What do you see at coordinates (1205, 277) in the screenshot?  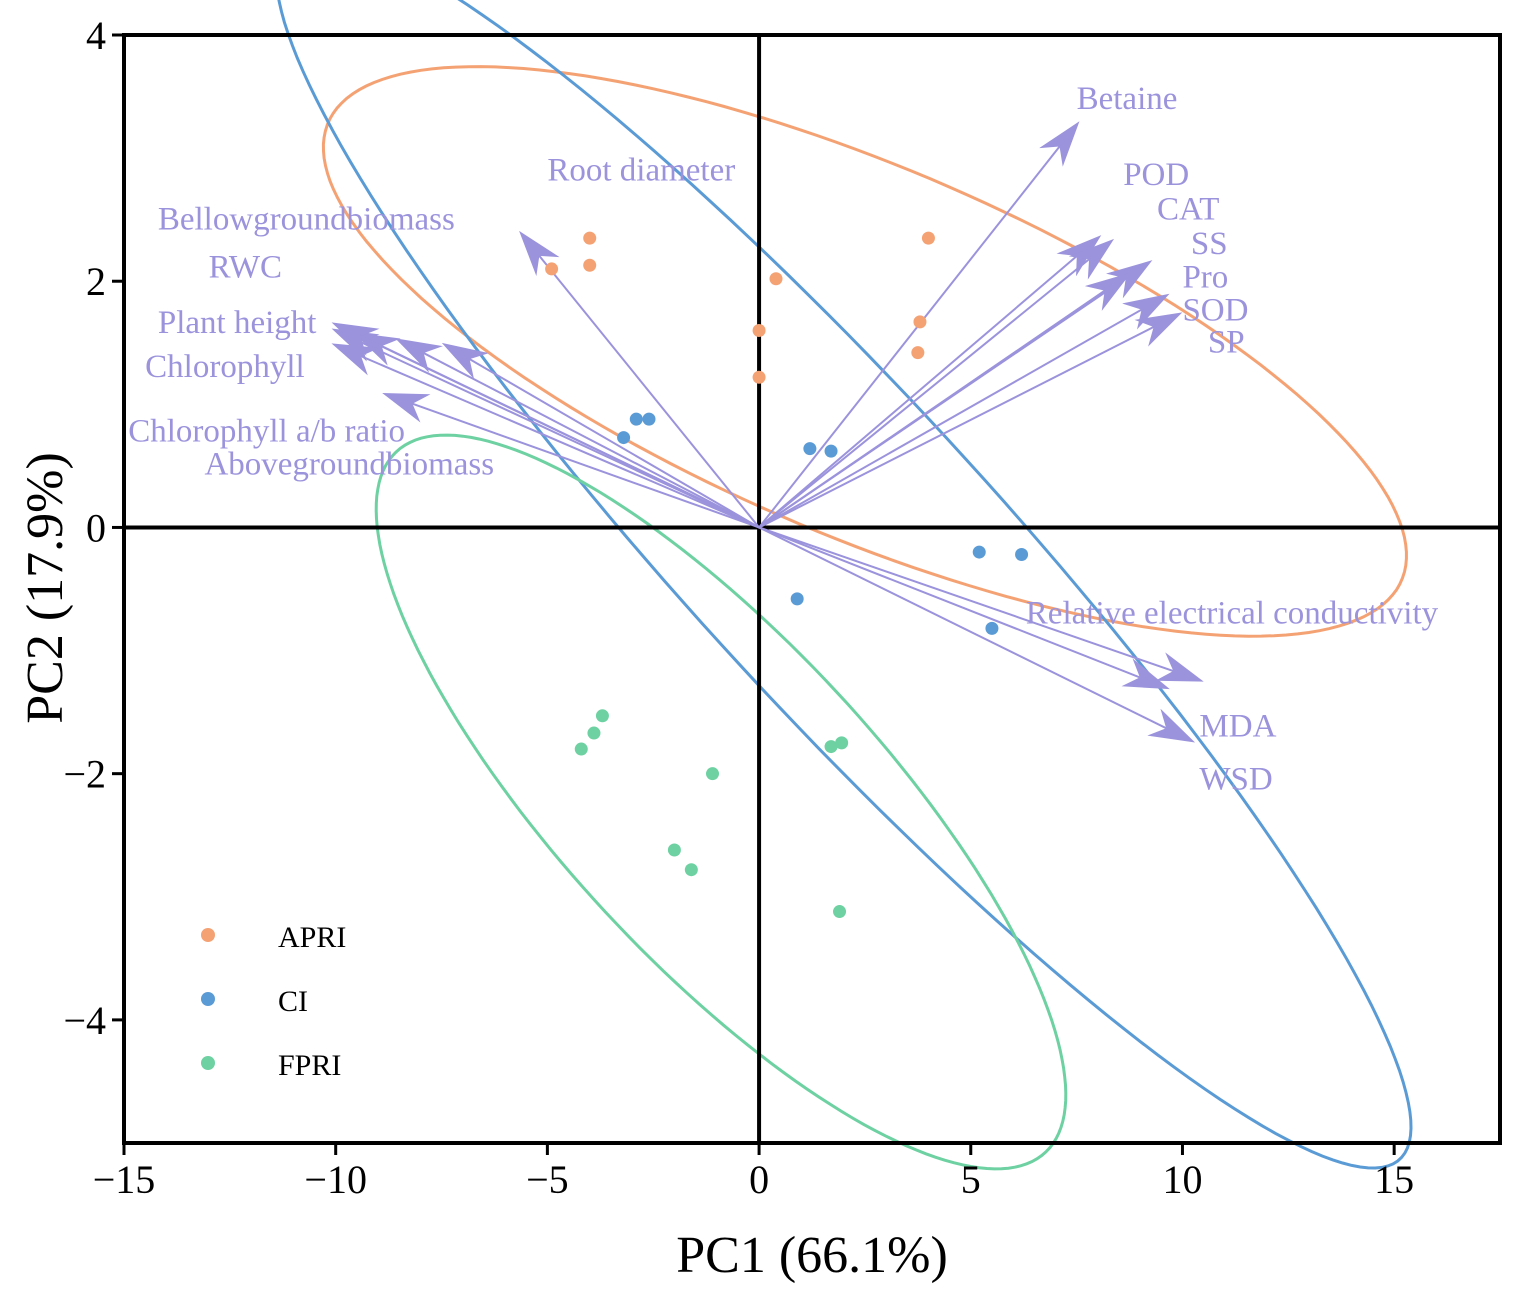 I see `vector-label-pro: Pro` at bounding box center [1205, 277].